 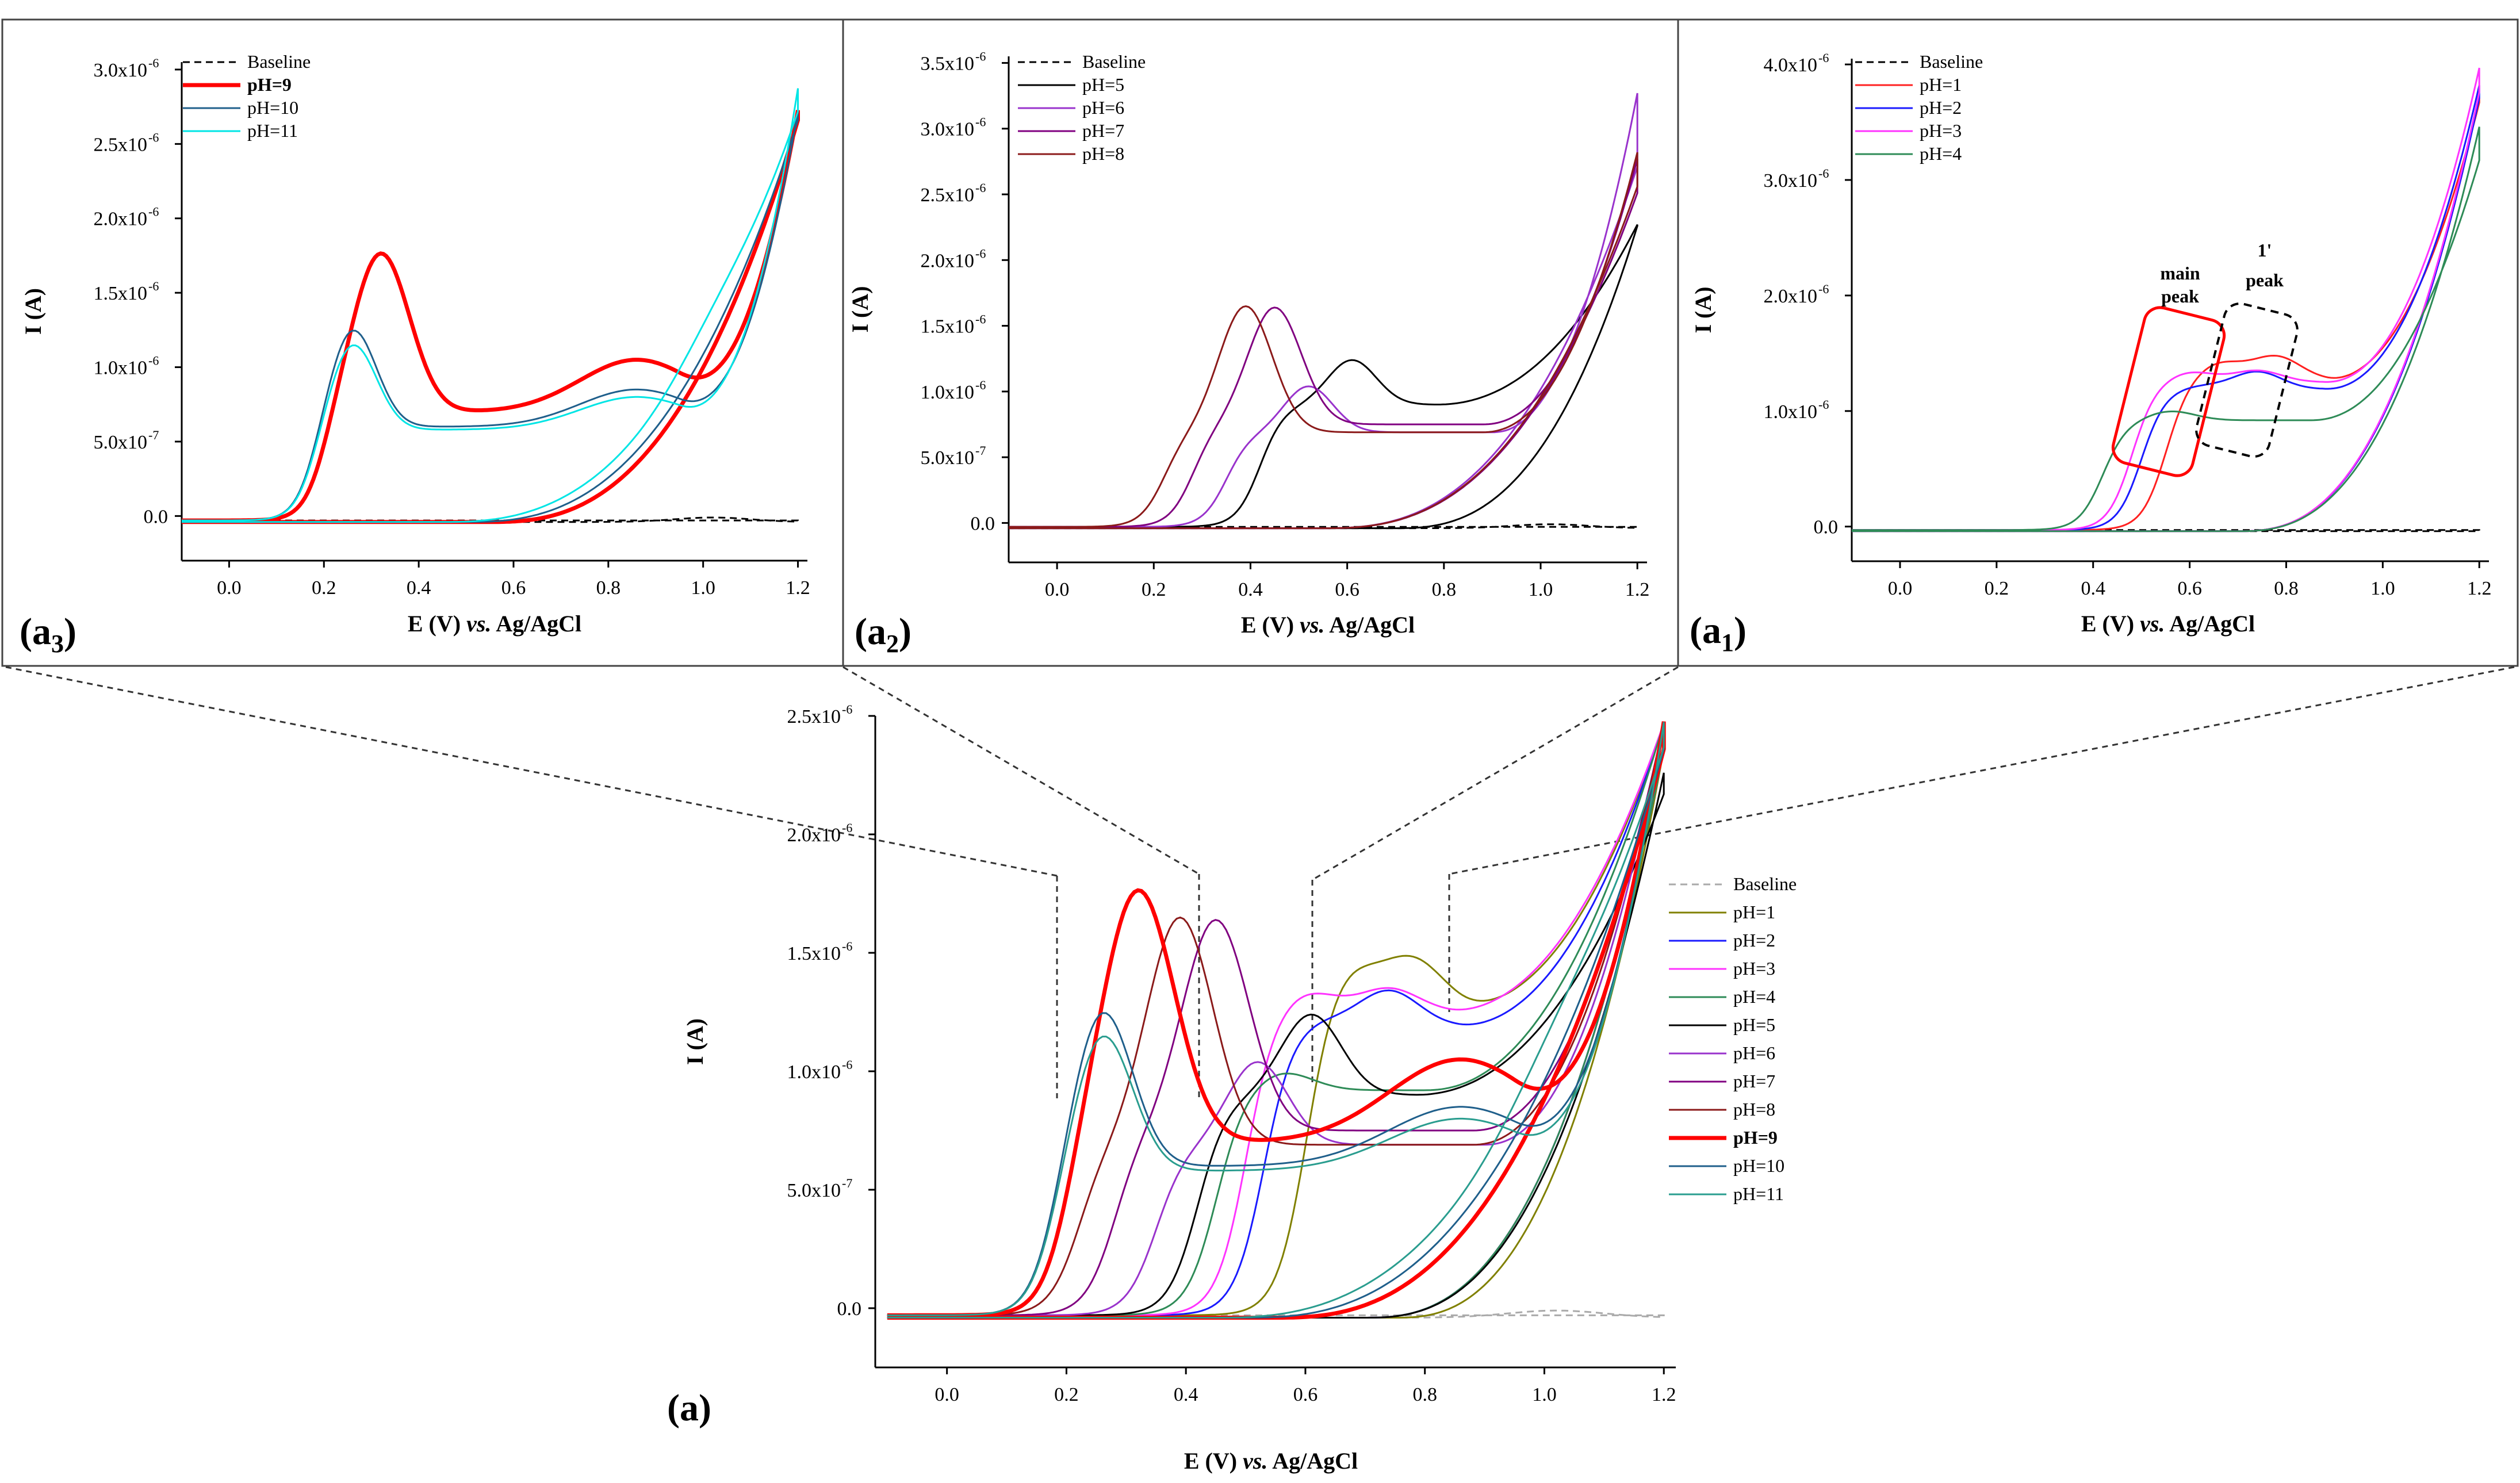 What do you see at coordinates (1941, 153) in the screenshot?
I see `legend-entry: pH=4` at bounding box center [1941, 153].